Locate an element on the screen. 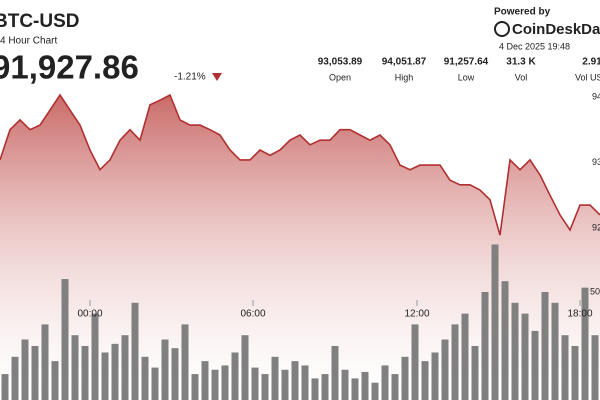 This screenshot has width=600, height=400. stat-label: Open is located at coordinates (340, 77).